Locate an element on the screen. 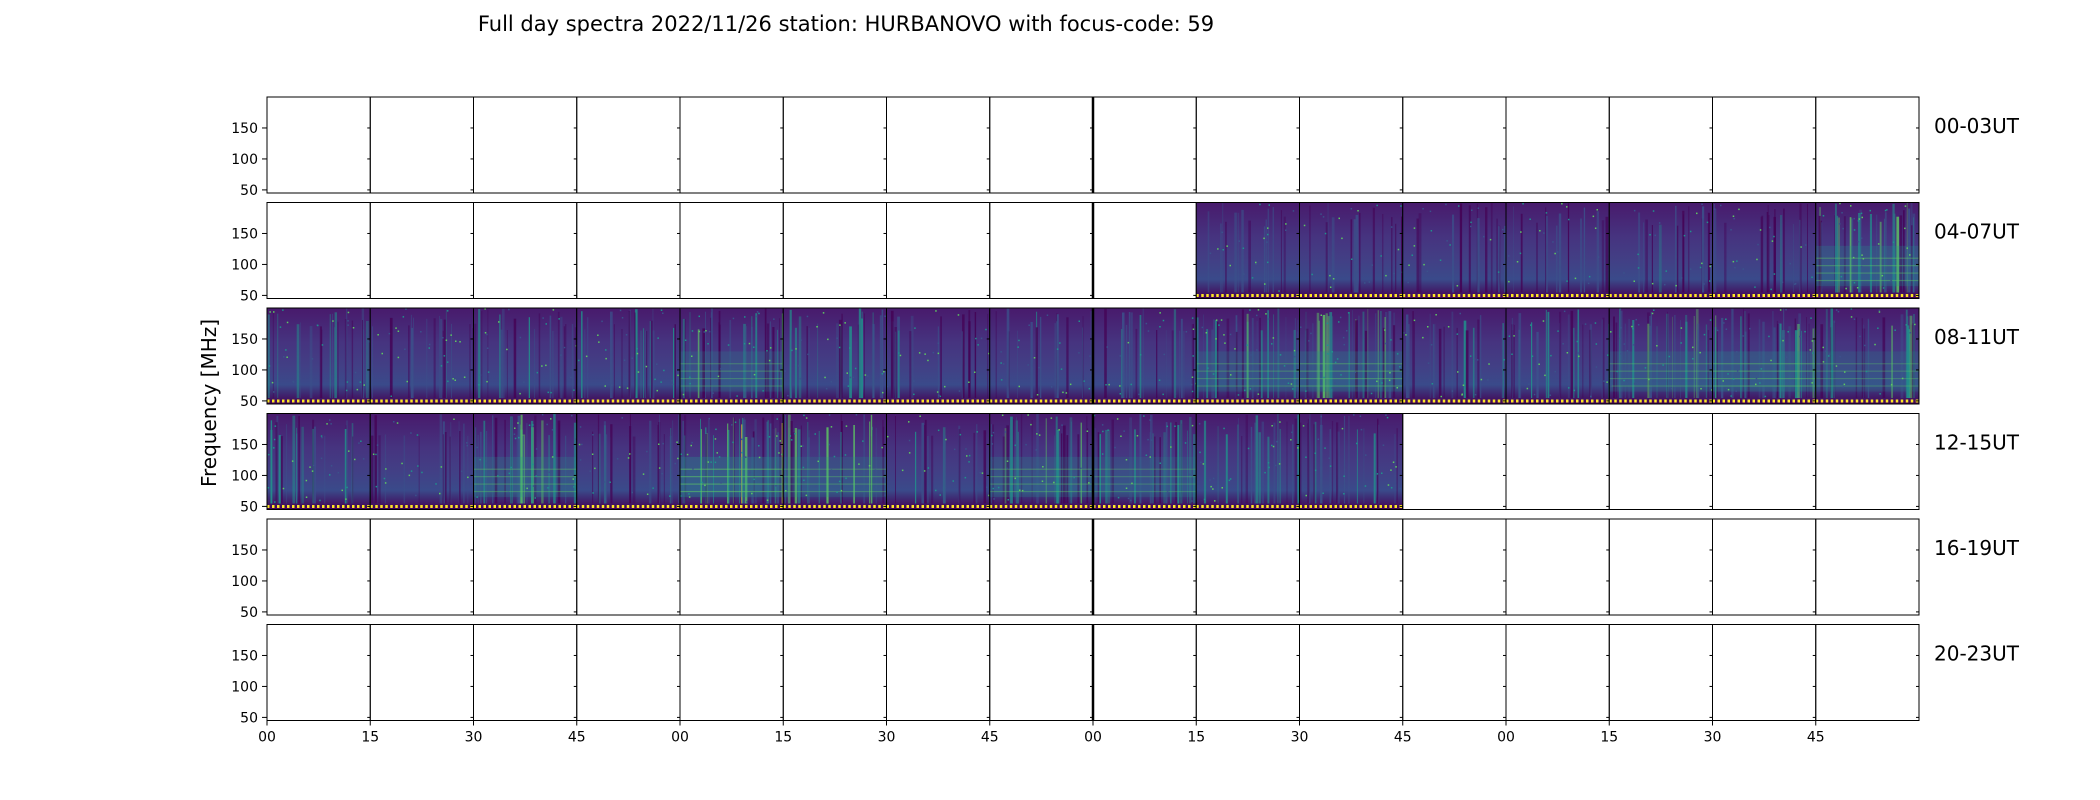 This screenshot has height=800, width=2100. y-tick-label: 50 is located at coordinates (249, 191).